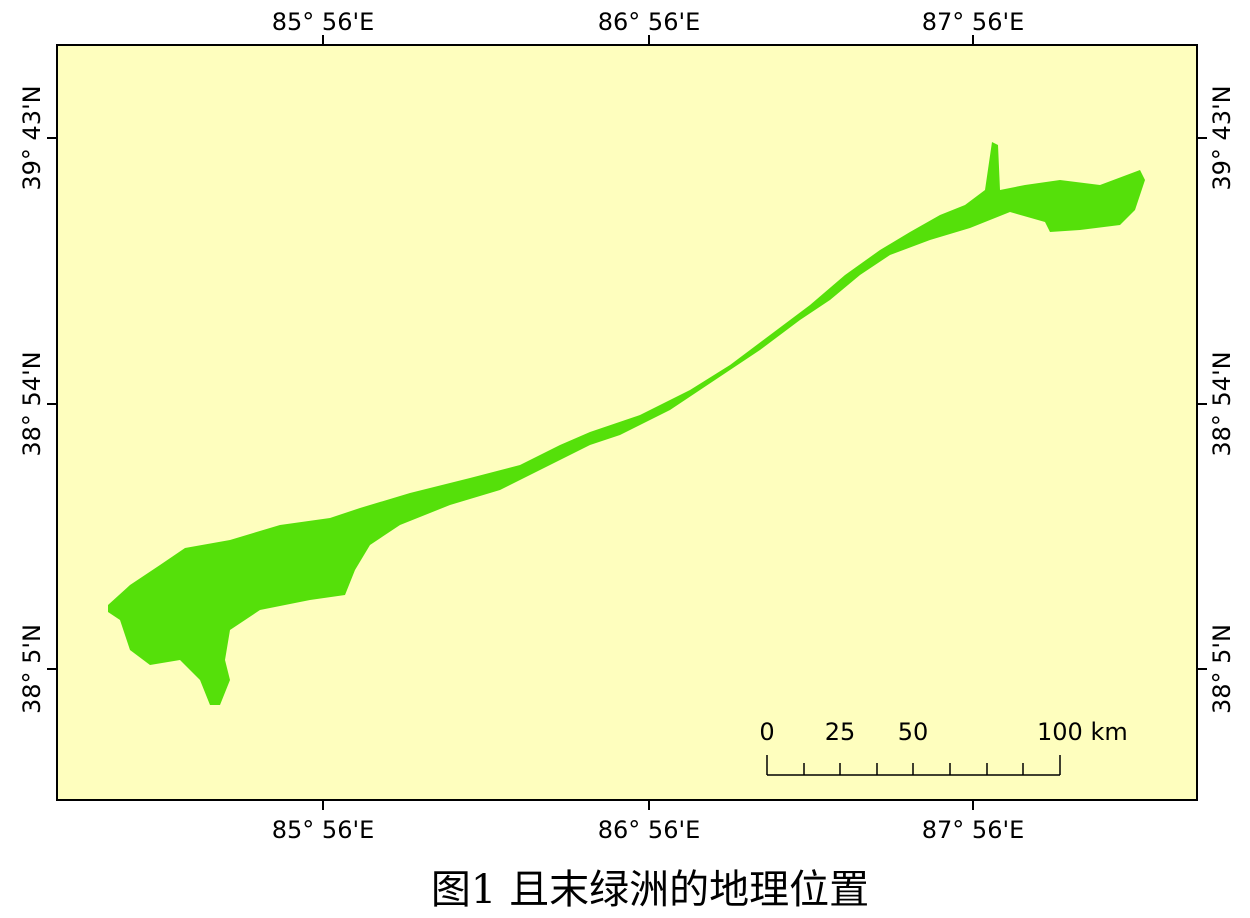 This screenshot has width=1250, height=918. I want to click on scale-label: 50, so click(913, 732).